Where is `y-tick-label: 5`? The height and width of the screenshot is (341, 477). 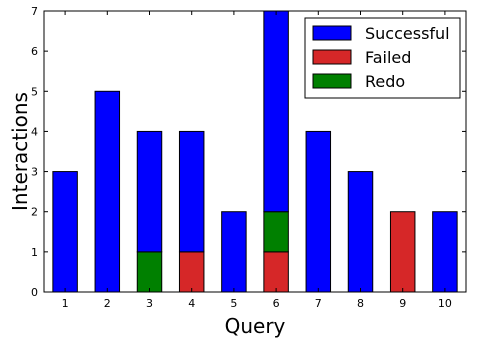 y-tick-label: 5 is located at coordinates (34, 91).